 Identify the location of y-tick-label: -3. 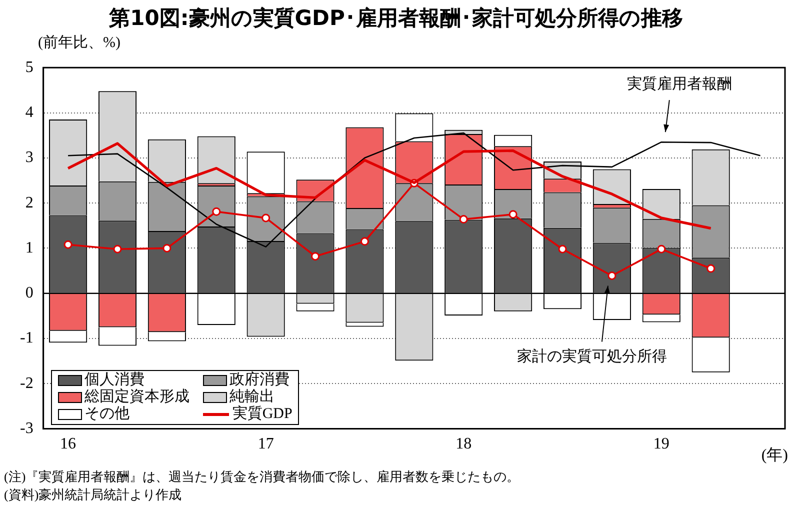
(27, 429).